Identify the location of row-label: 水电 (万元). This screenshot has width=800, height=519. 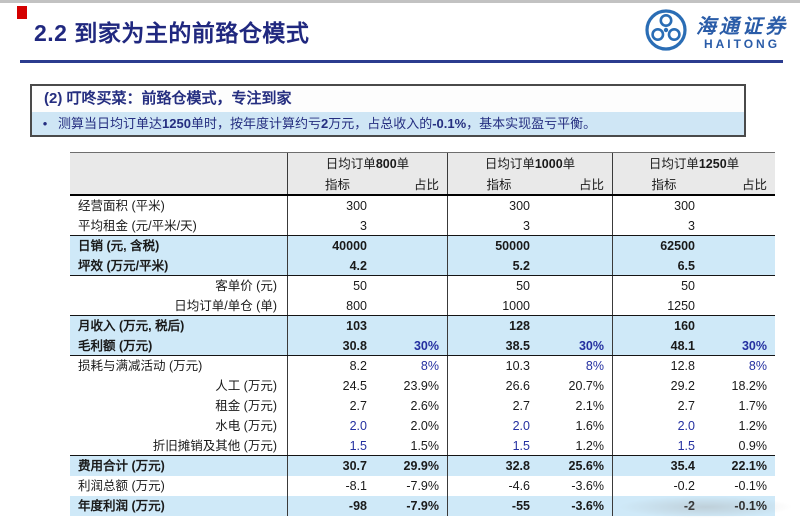
(246, 426).